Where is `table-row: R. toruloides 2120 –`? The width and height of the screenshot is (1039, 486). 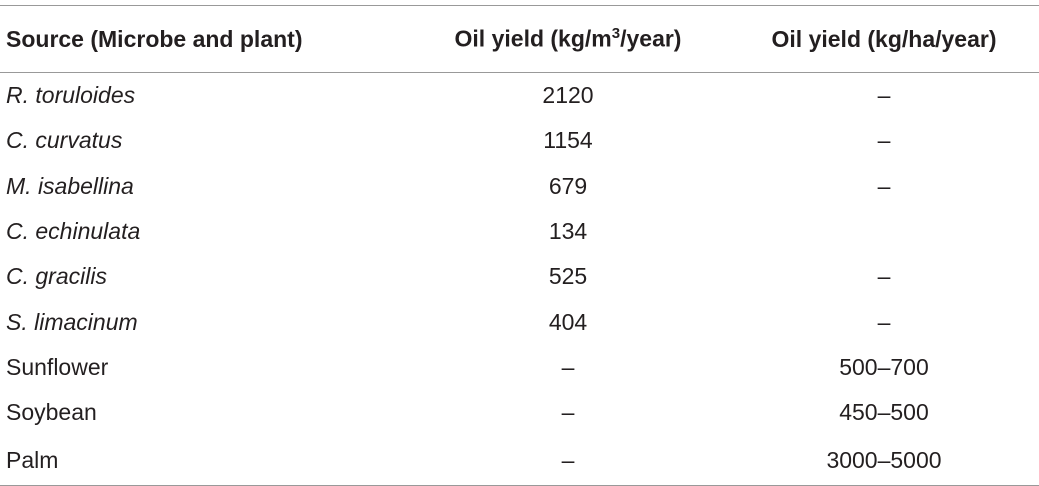 table-row: R. toruloides 2120 – is located at coordinates (519, 96).